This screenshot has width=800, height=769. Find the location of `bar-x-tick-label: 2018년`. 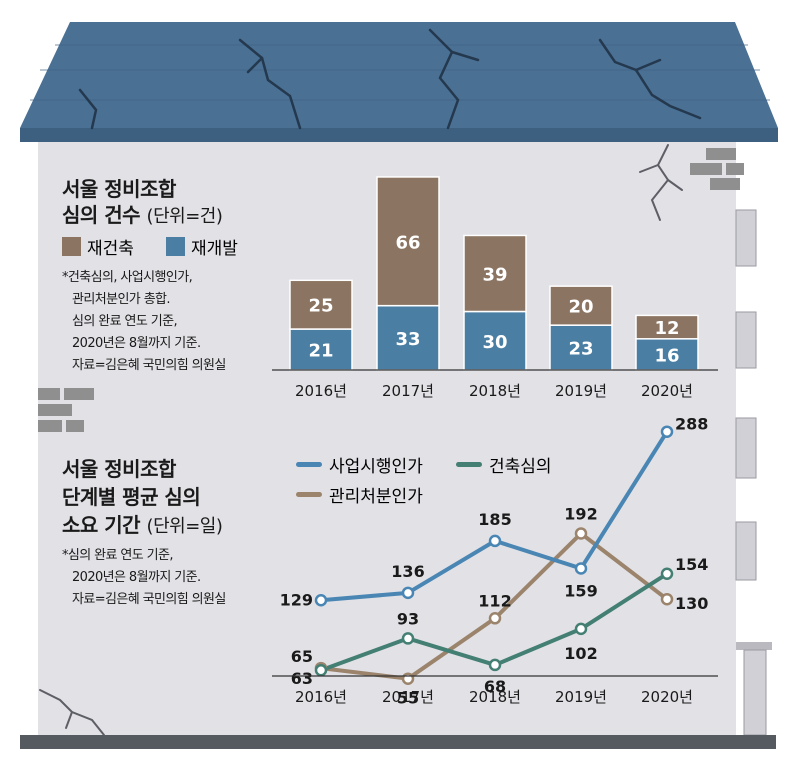

bar-x-tick-label: 2018년 is located at coordinates (495, 391).